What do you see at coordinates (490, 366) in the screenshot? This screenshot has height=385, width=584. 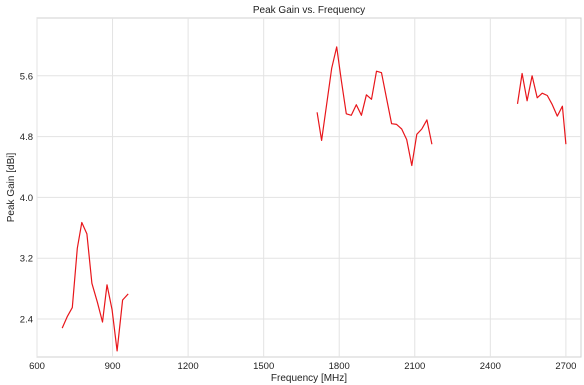 I see `x-tick-label: 2400` at bounding box center [490, 366].